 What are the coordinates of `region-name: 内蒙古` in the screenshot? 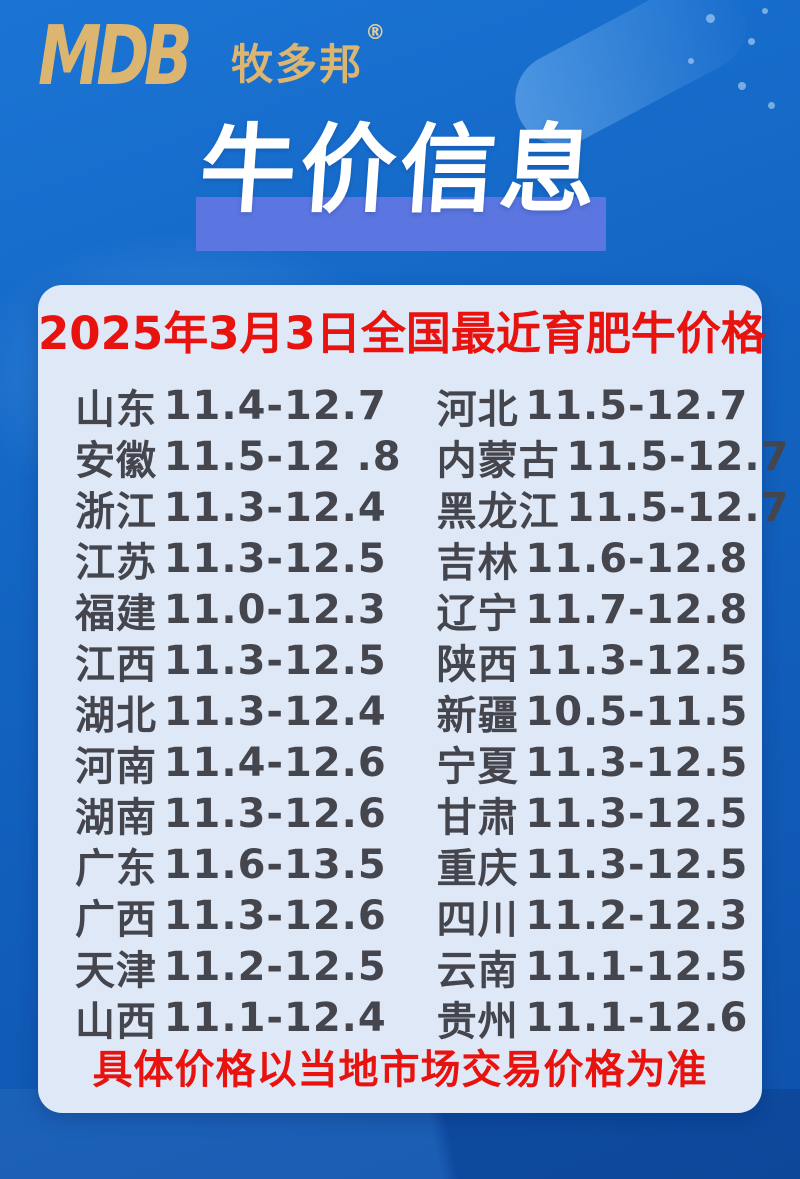 It's located at (498, 460).